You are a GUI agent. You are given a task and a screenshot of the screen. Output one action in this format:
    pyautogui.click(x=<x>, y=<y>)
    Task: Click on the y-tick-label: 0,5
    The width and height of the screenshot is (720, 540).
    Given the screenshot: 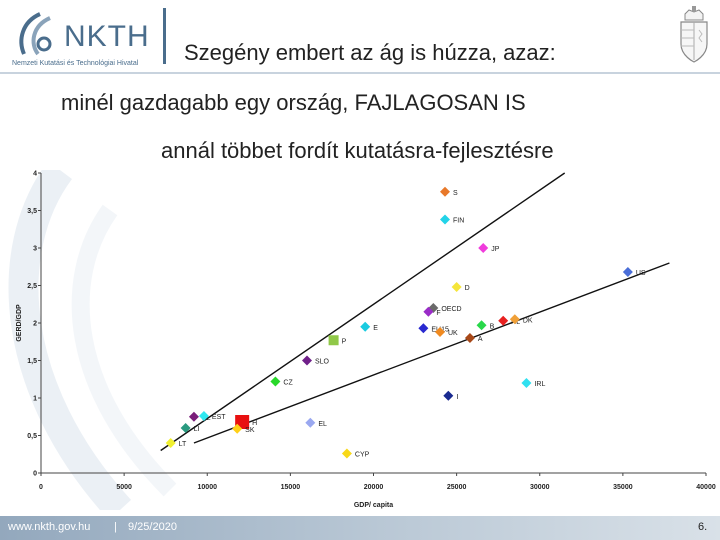 What is the action you would take?
    pyautogui.click(x=32, y=436)
    